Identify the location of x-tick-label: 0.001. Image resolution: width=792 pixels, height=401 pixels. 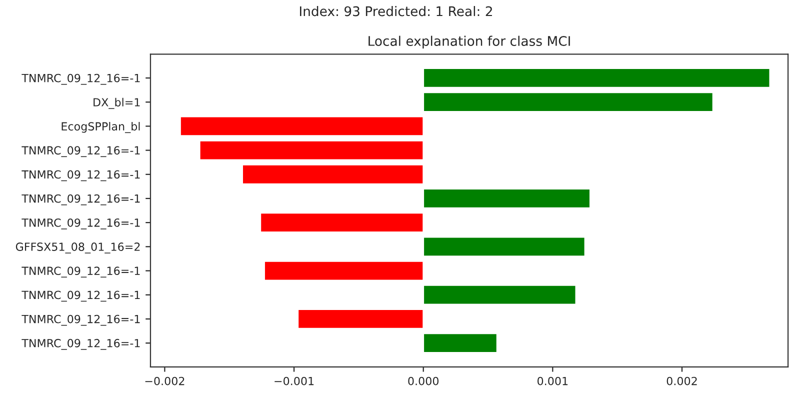
(553, 381).